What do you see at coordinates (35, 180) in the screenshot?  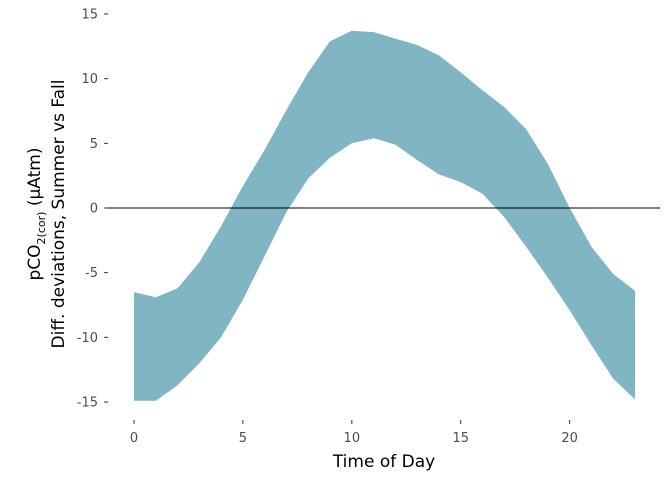 I see `y-axis-title-units: (µAtm)` at bounding box center [35, 180].